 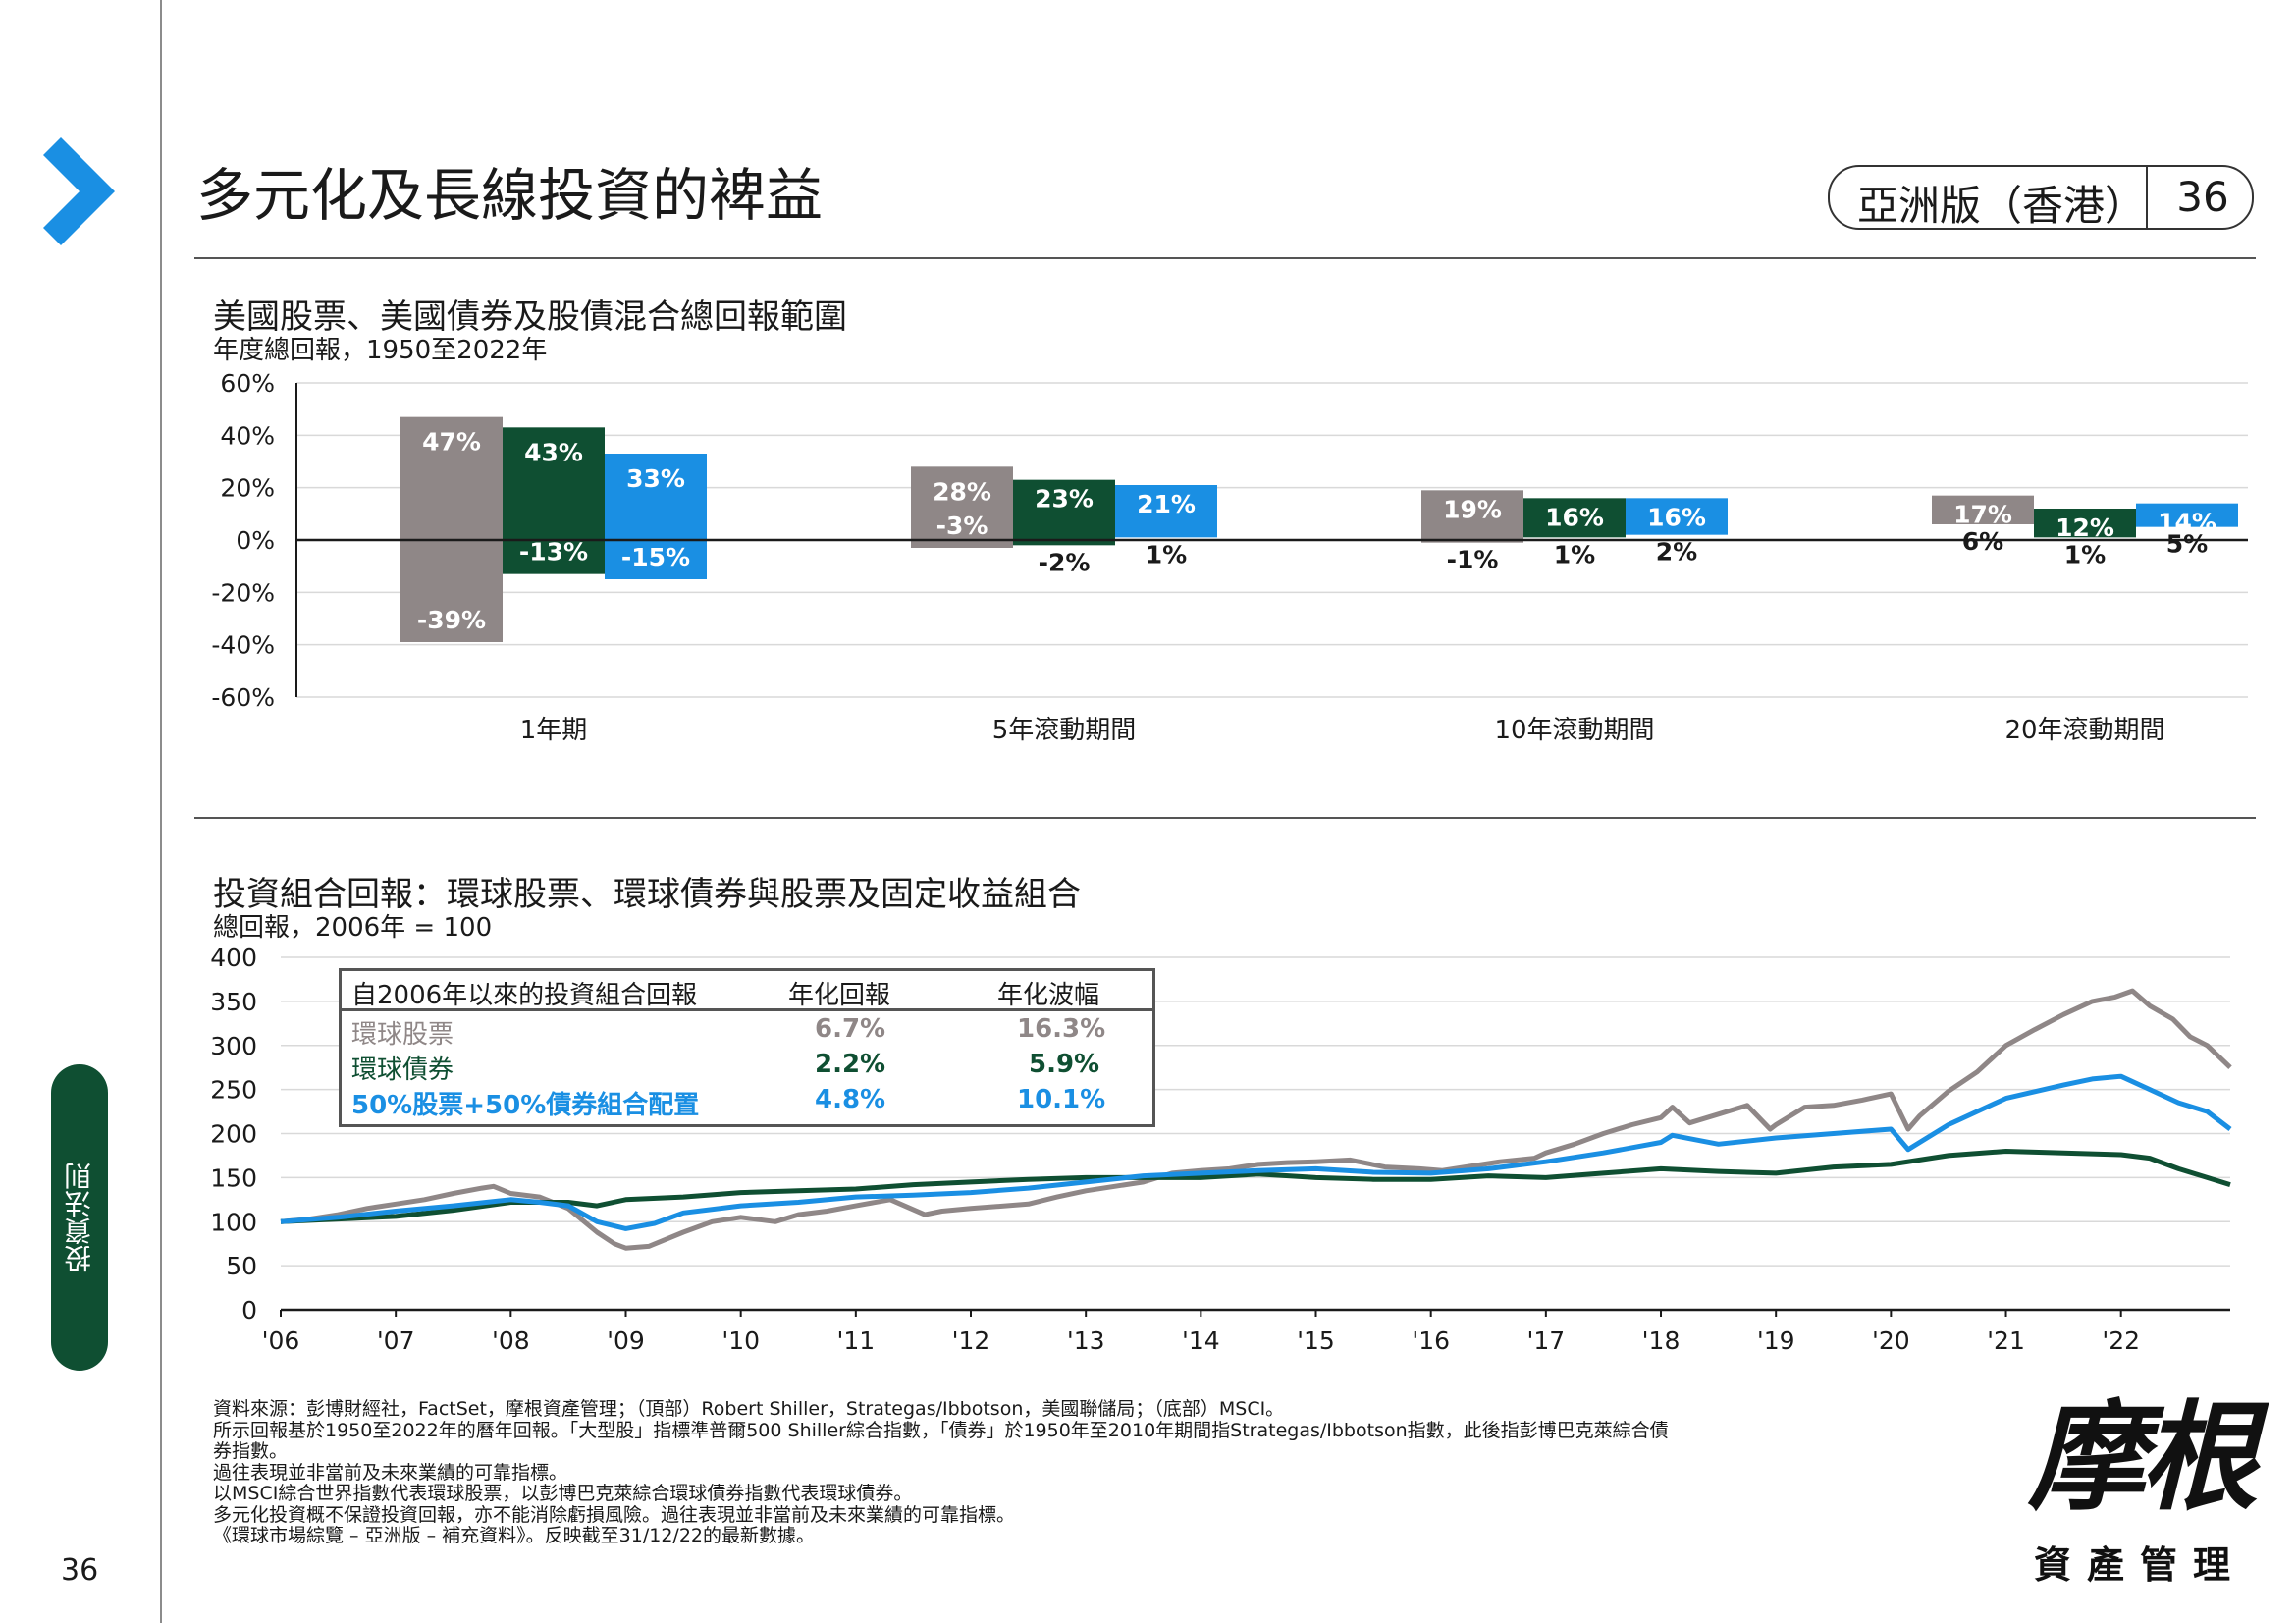 What do you see at coordinates (79, 1217) in the screenshot?
I see `section-tab: 投資法則` at bounding box center [79, 1217].